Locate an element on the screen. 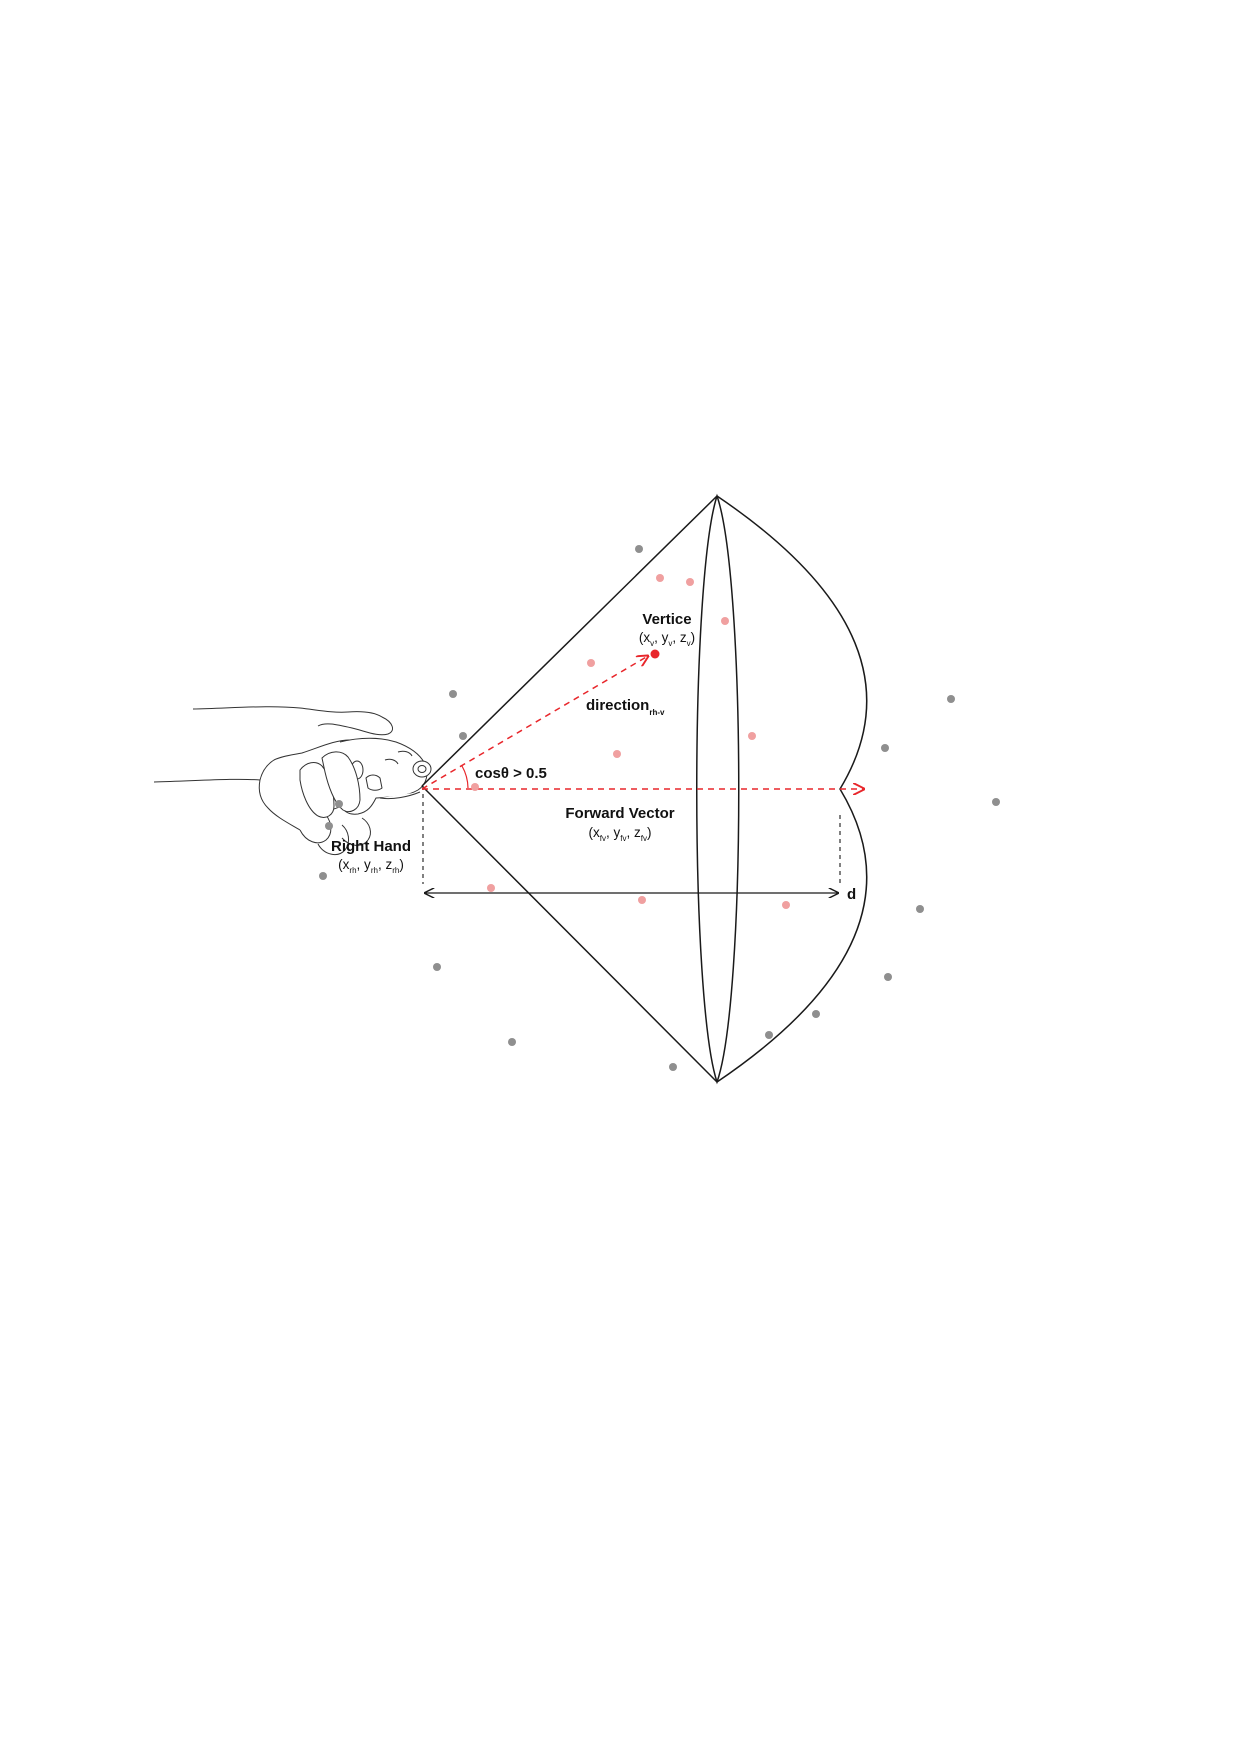  vectors is located at coordinates (642, 722).